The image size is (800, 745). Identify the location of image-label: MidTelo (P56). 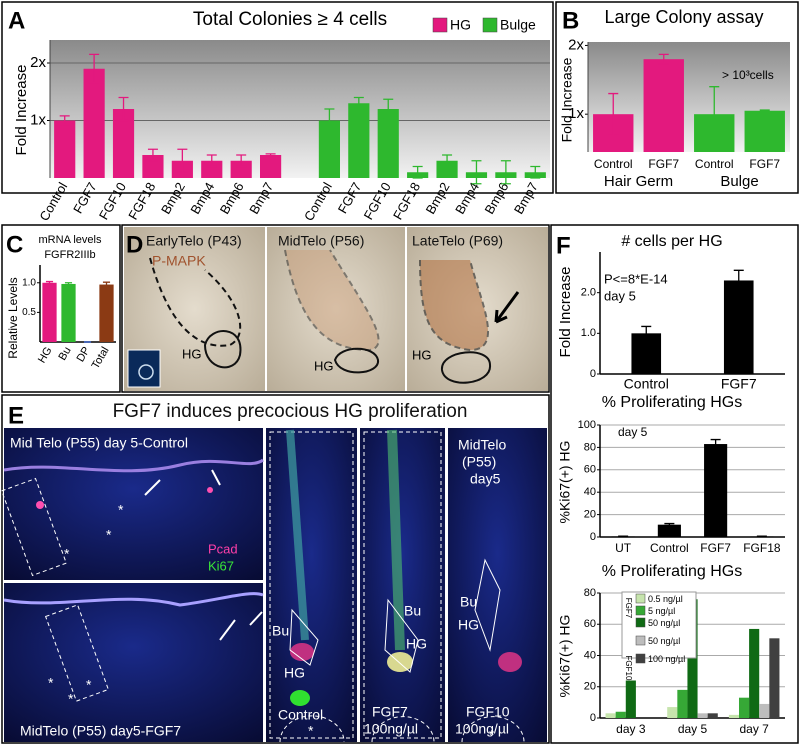
(321, 241).